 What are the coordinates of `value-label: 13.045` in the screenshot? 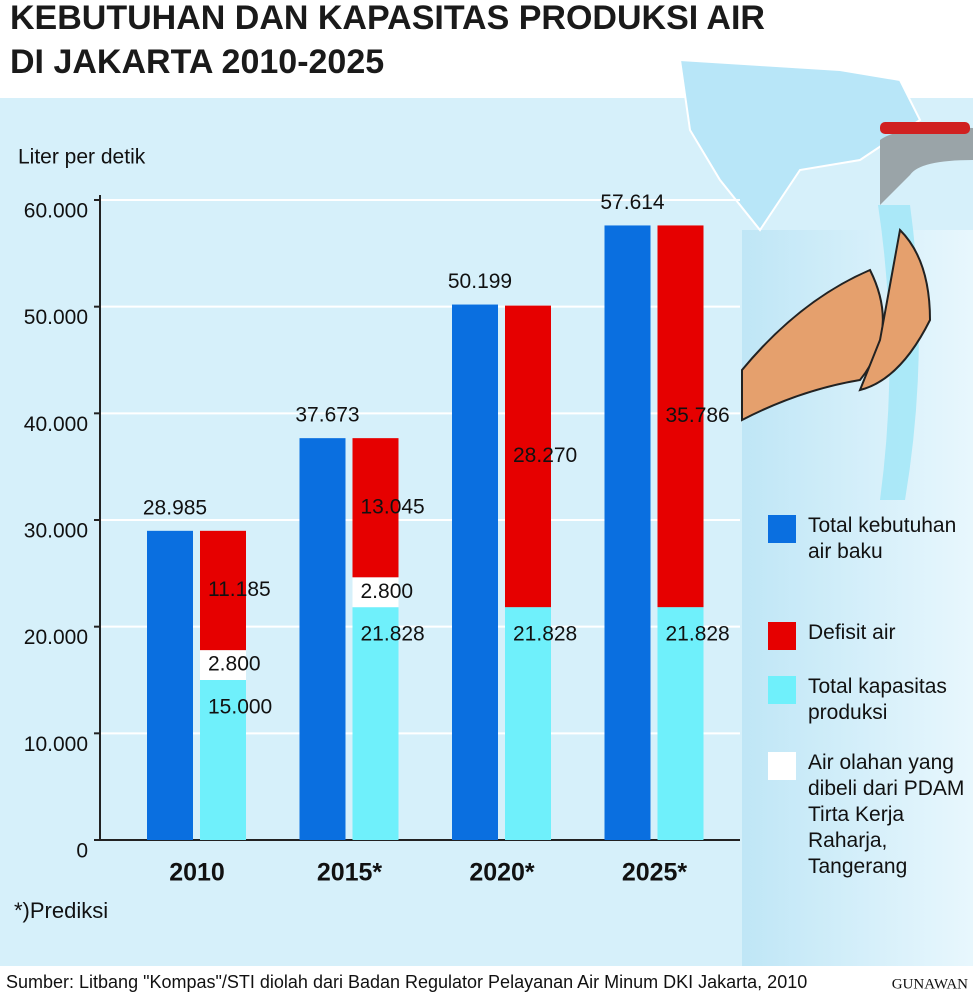 It's located at (393, 506).